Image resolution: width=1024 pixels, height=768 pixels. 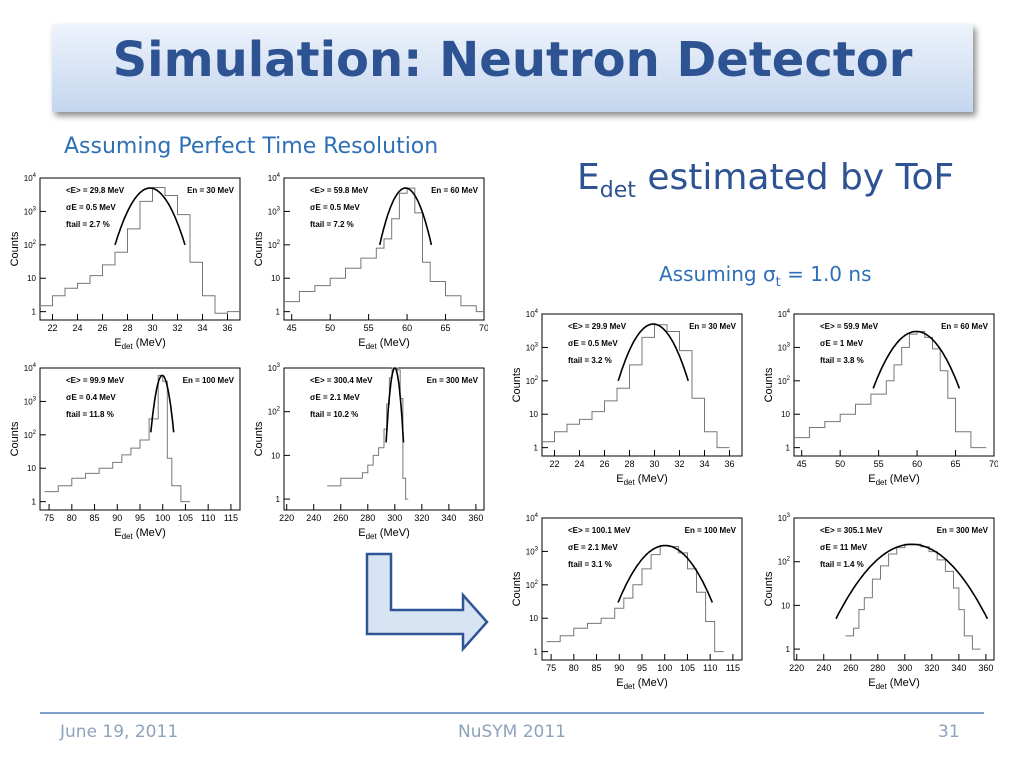 What do you see at coordinates (796, 668) in the screenshot?
I see `x-tick-label: 220` at bounding box center [796, 668].